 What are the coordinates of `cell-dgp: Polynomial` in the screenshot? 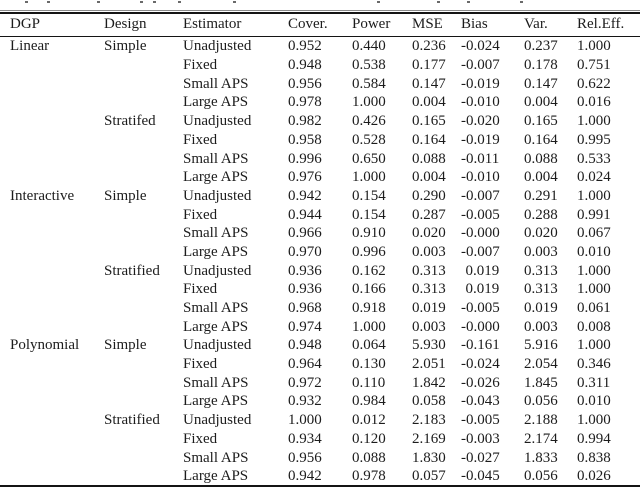 It's located at (45, 345).